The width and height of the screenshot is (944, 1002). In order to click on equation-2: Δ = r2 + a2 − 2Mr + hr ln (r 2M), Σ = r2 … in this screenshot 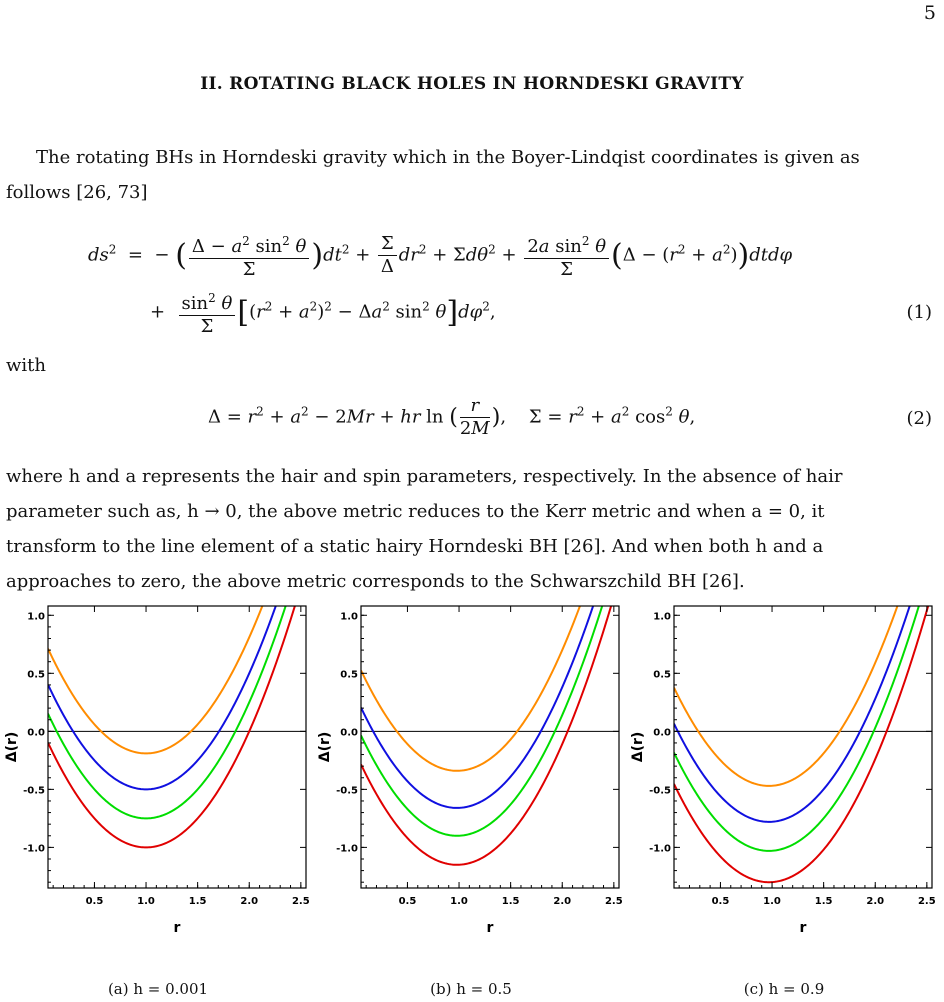, I will do `click(452, 417)`.